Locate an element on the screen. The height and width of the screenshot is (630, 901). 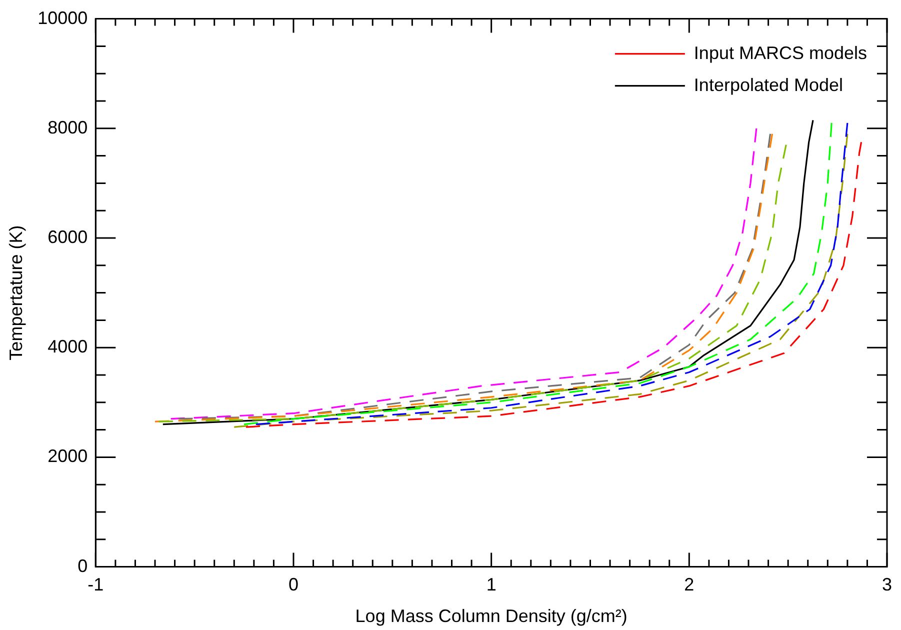
x-axis-title: Log Mass Column Density (g/cm²) is located at coordinates (491, 616).